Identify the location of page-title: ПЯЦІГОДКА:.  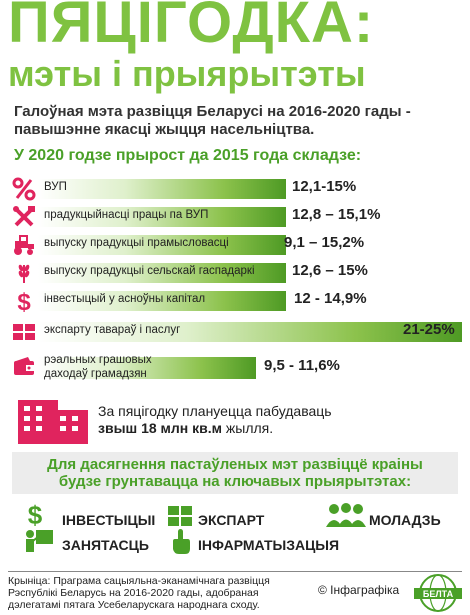
(191, 27).